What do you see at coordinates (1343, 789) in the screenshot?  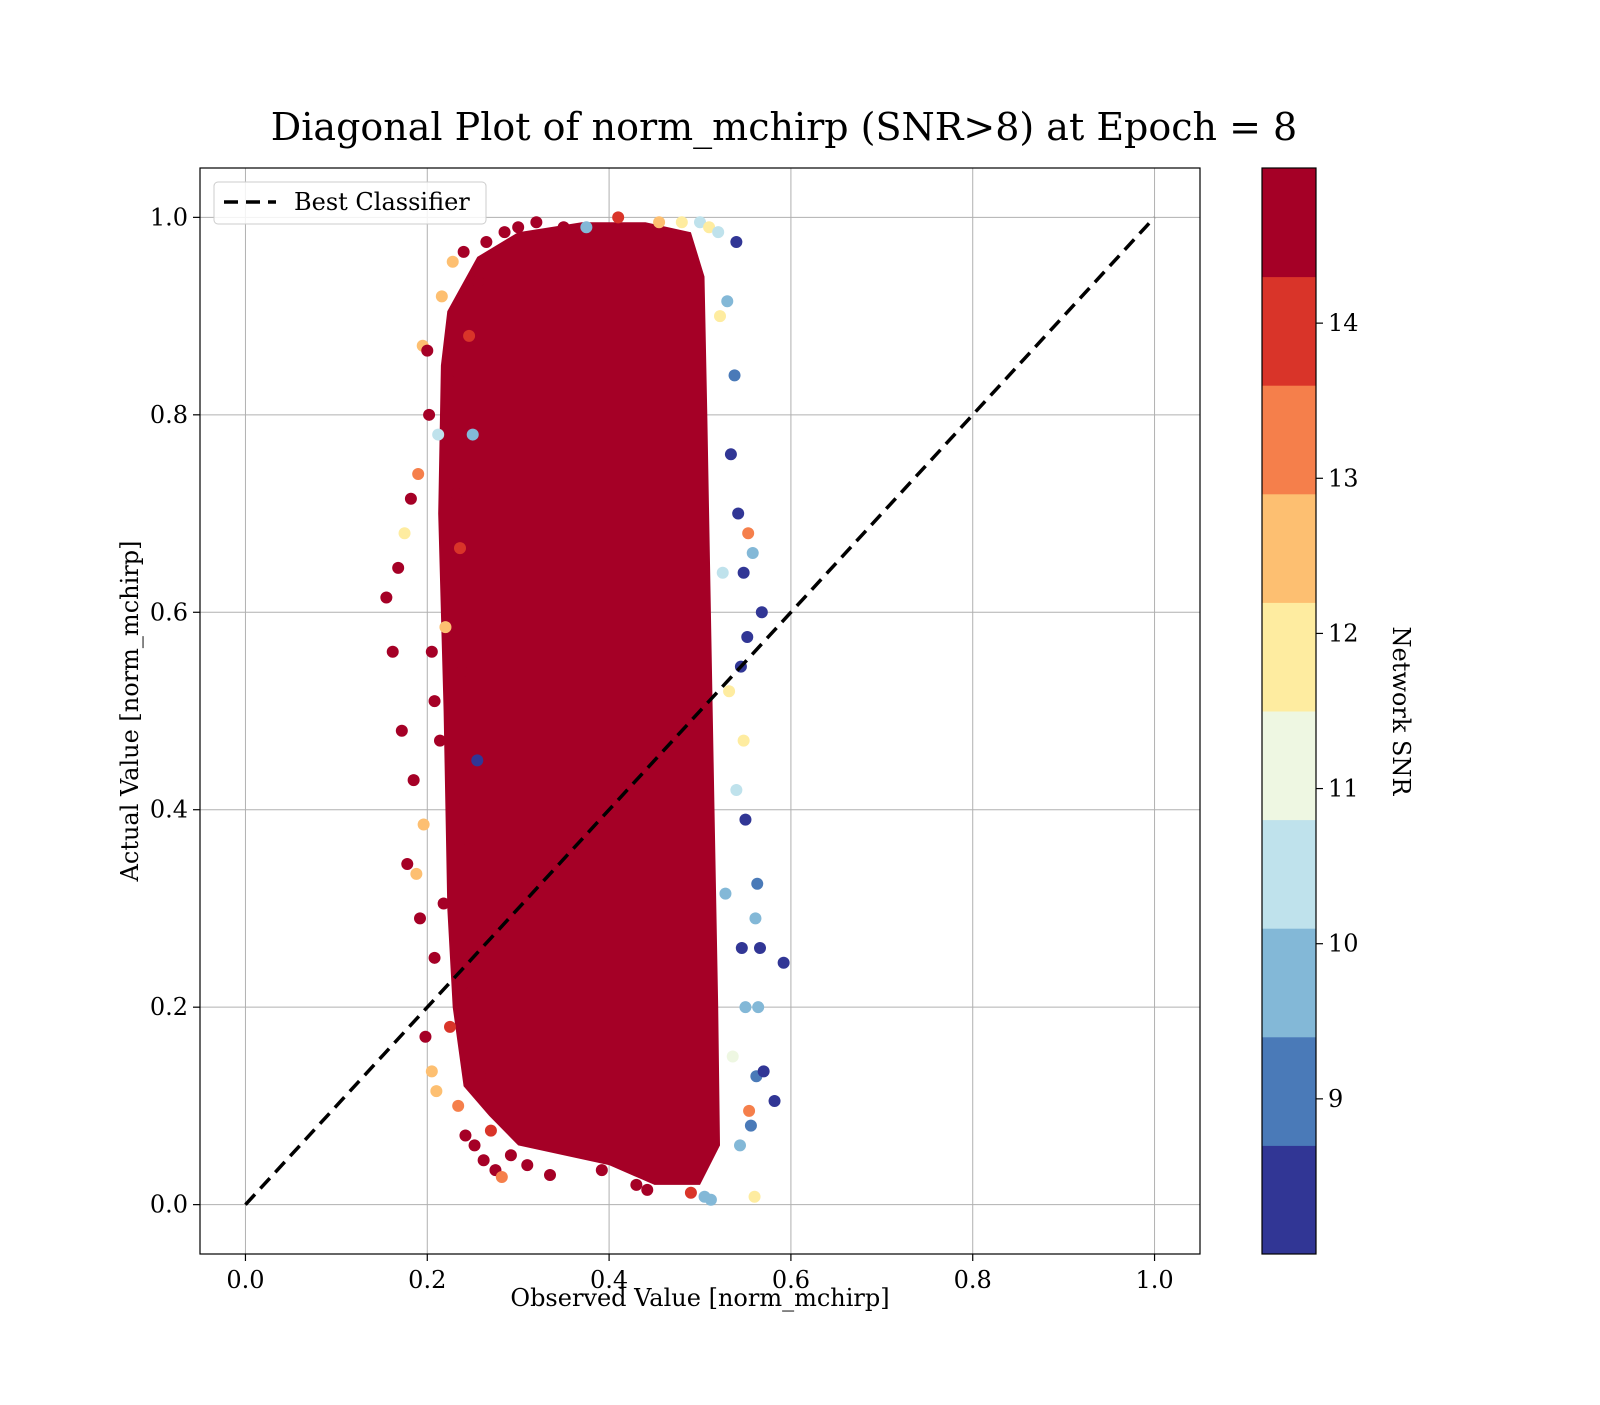 I see `colorbar-tick-label-2: 11` at bounding box center [1343, 789].